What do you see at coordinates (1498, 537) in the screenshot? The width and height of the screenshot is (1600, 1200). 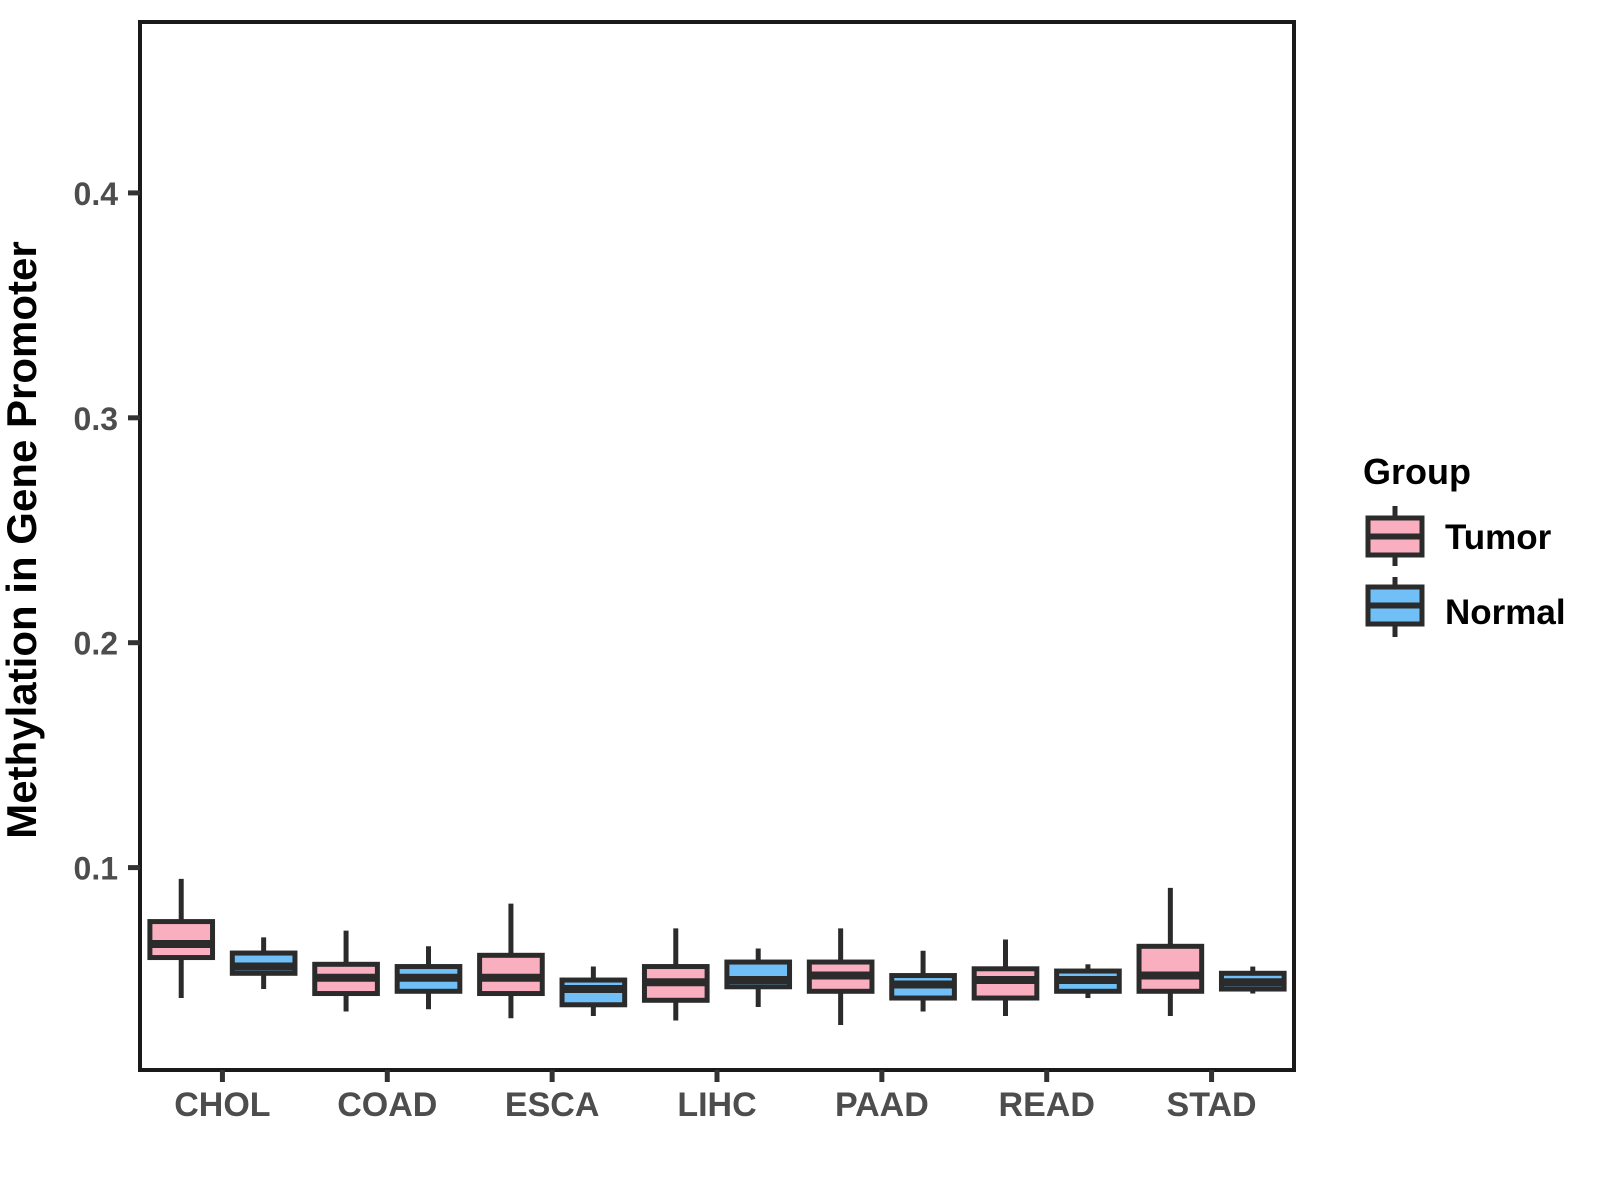 I see `legend-label-tumor: Tumor` at bounding box center [1498, 537].